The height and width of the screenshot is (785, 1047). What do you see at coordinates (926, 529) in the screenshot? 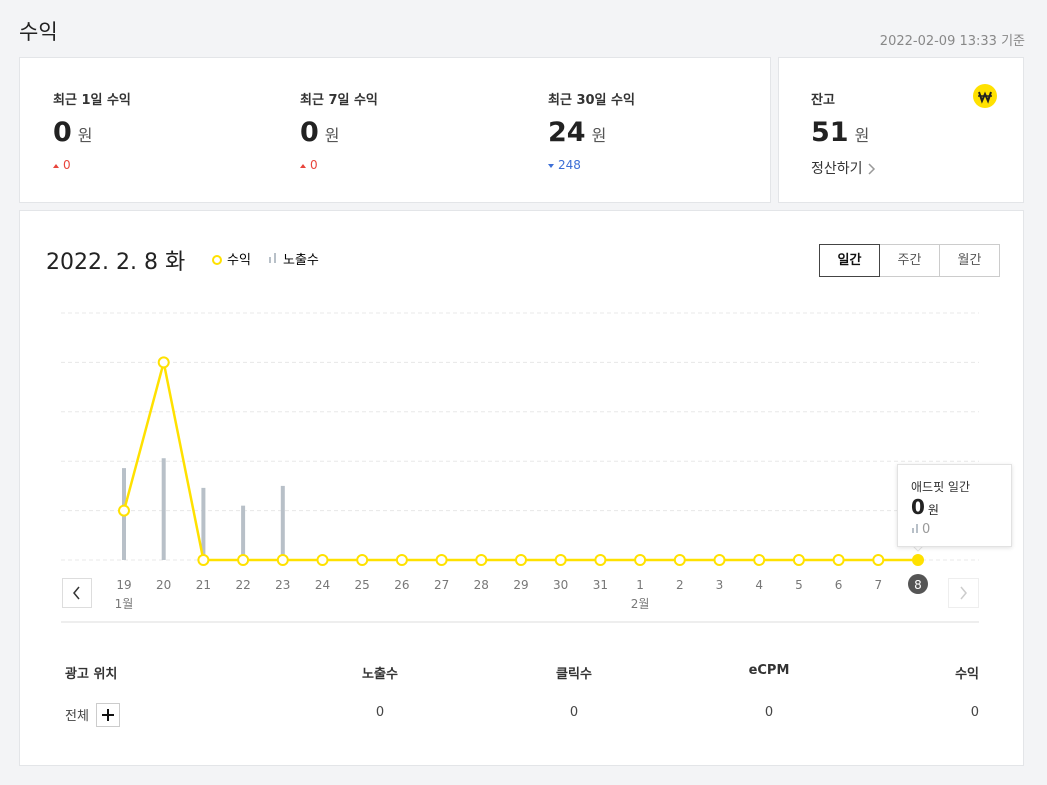
I see `tooltip-impressions-value: 0` at bounding box center [926, 529].